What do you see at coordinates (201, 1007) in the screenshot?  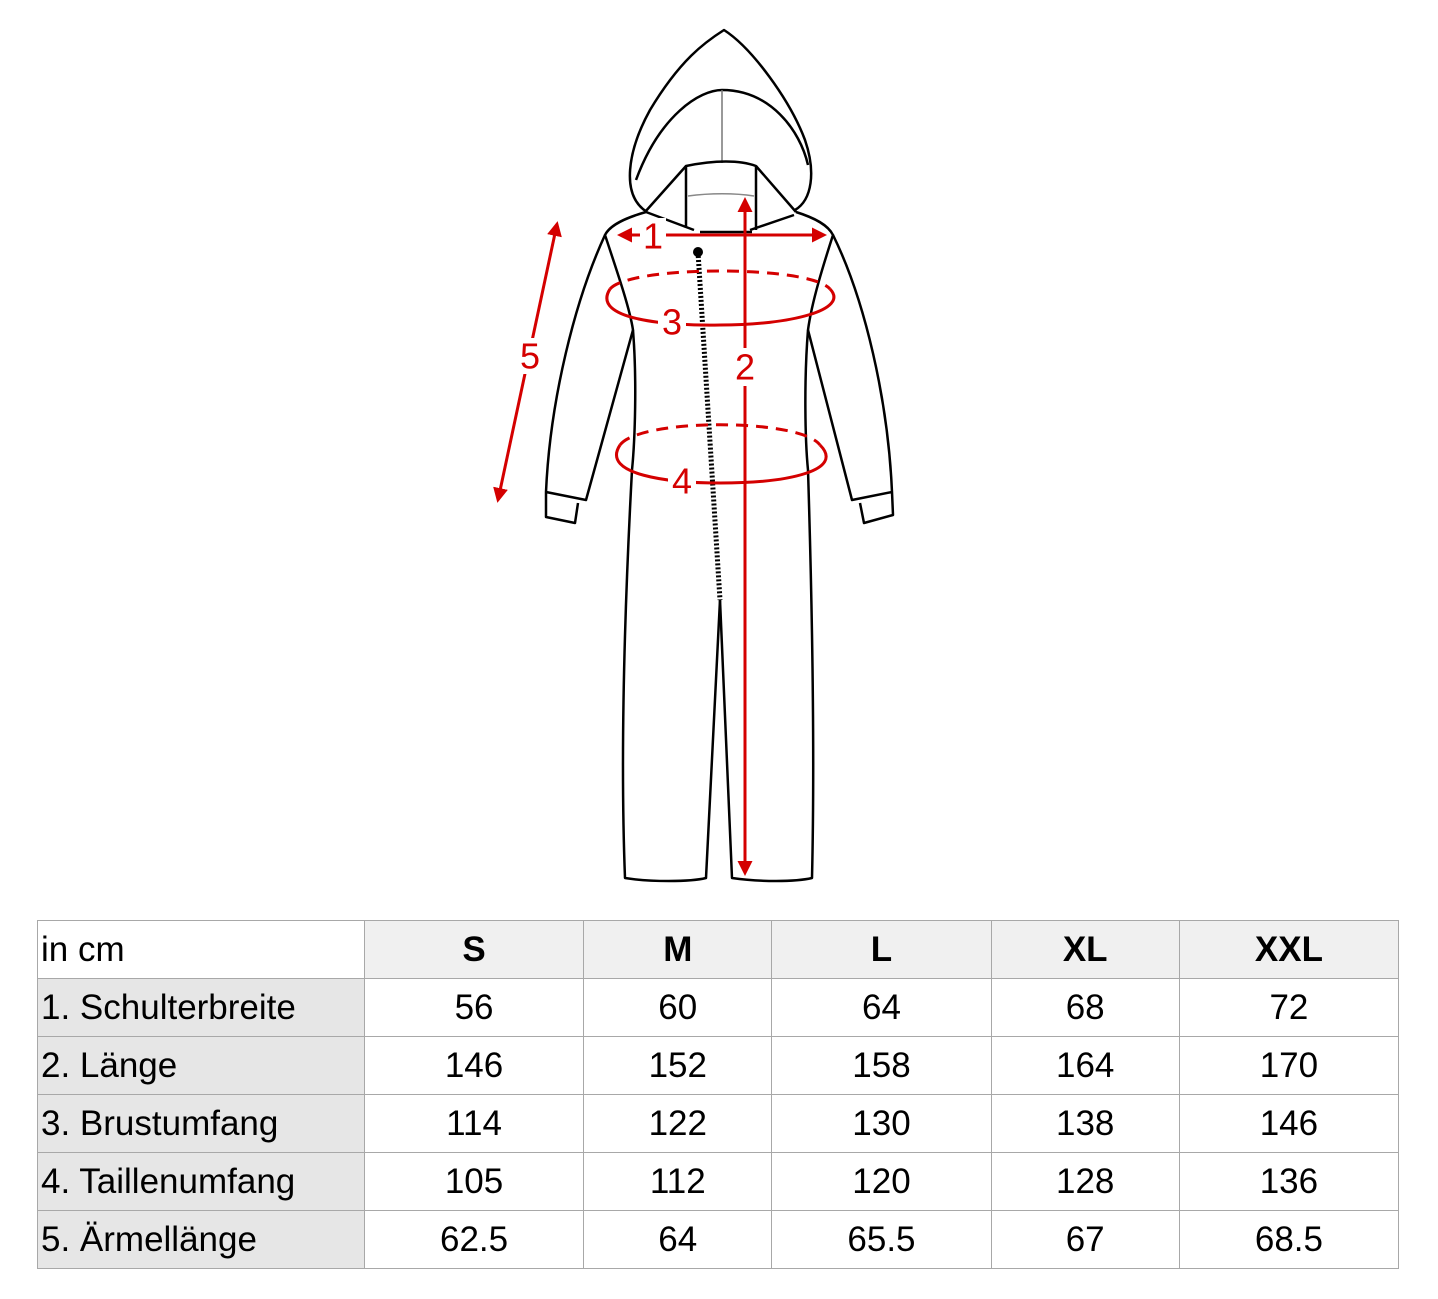 I see `row-label: 1. Schulterbreite` at bounding box center [201, 1007].